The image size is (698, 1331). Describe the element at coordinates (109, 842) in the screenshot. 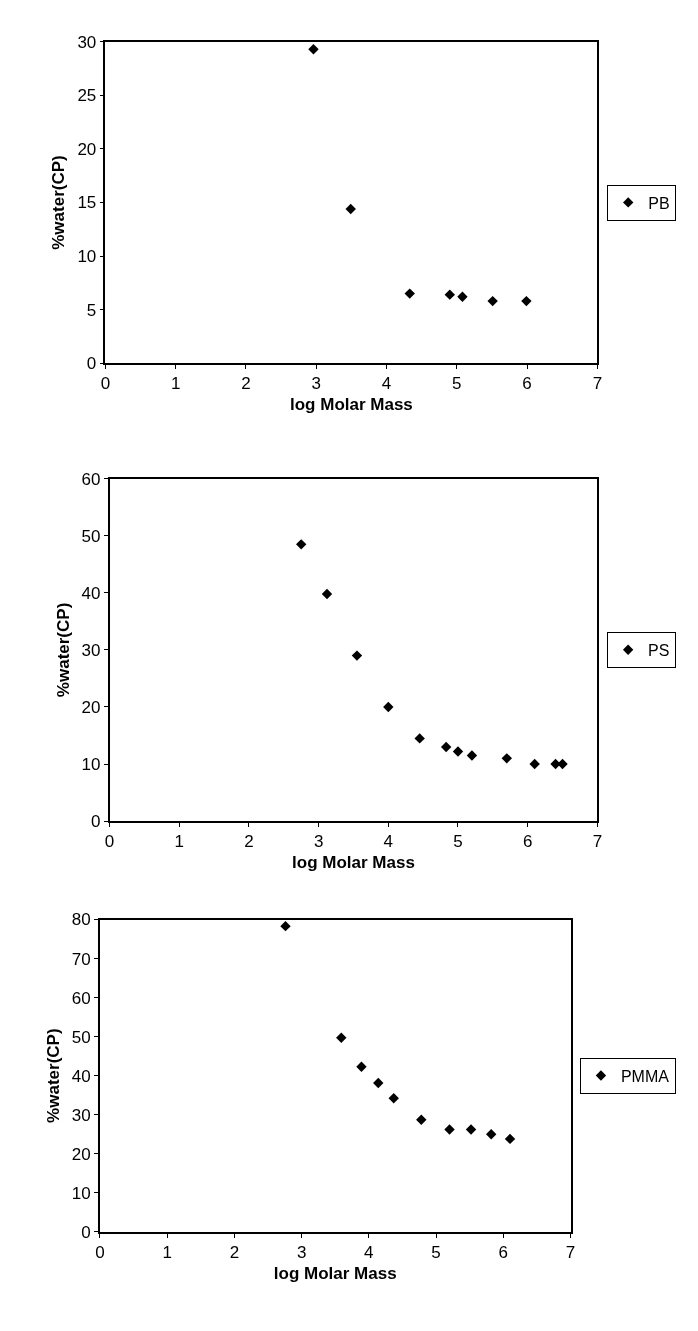

I see `x-tick-label: 0` at that location.